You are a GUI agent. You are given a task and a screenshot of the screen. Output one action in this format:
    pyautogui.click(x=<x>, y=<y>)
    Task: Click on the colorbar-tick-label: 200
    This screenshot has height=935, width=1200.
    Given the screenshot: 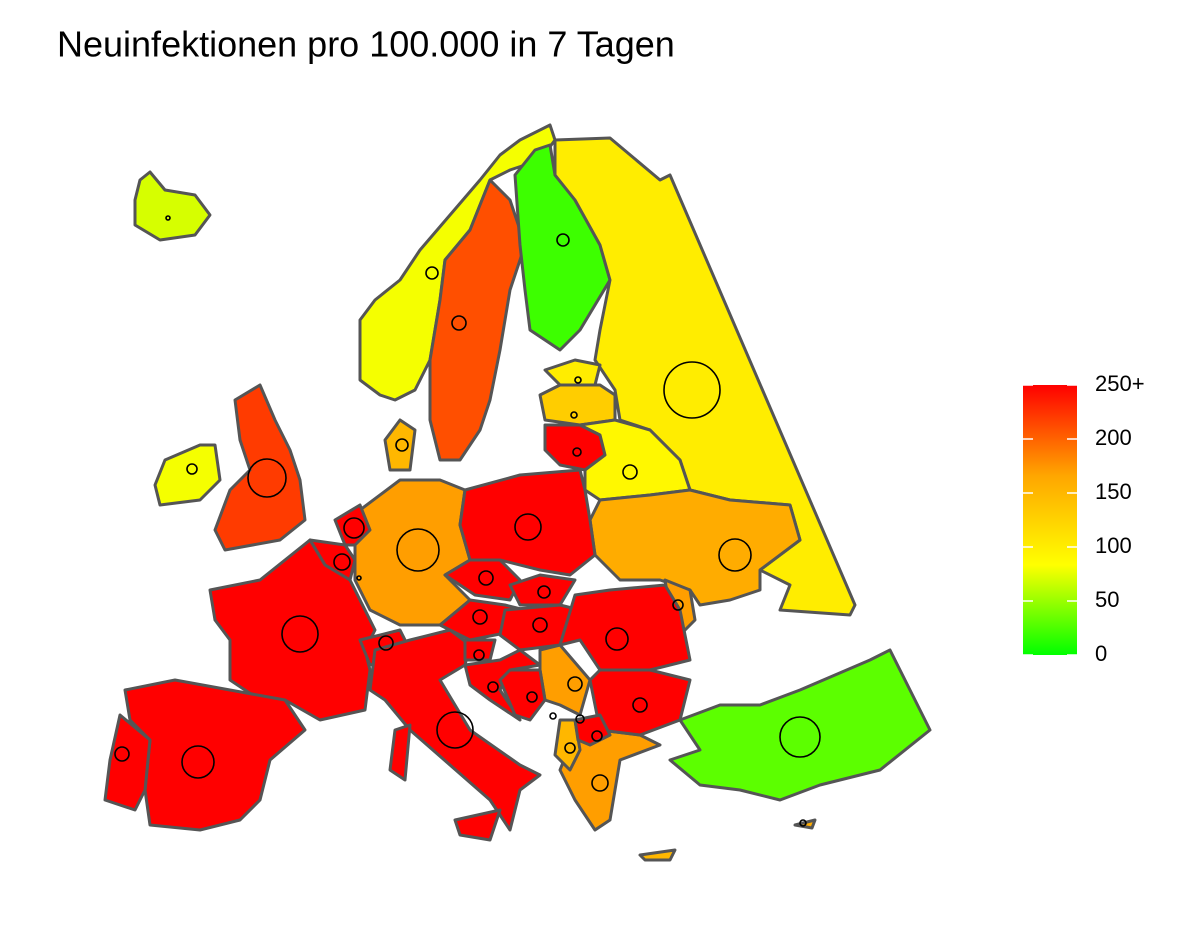 What is the action you would take?
    pyautogui.click(x=1113, y=437)
    